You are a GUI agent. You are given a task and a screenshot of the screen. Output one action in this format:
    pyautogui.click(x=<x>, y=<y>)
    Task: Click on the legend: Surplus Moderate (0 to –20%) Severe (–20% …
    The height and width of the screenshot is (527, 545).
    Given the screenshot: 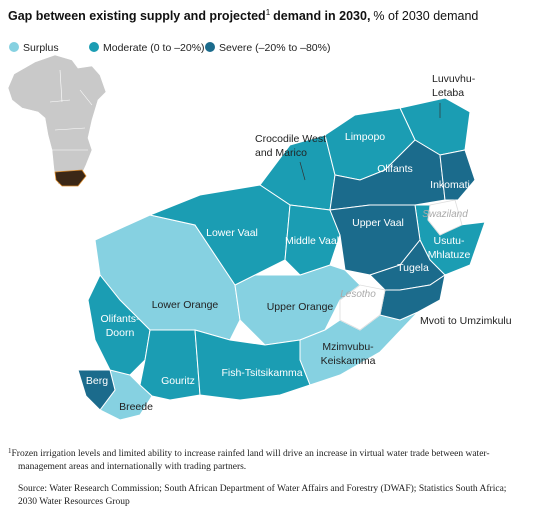 What is the action you would take?
    pyautogui.click(x=169, y=48)
    